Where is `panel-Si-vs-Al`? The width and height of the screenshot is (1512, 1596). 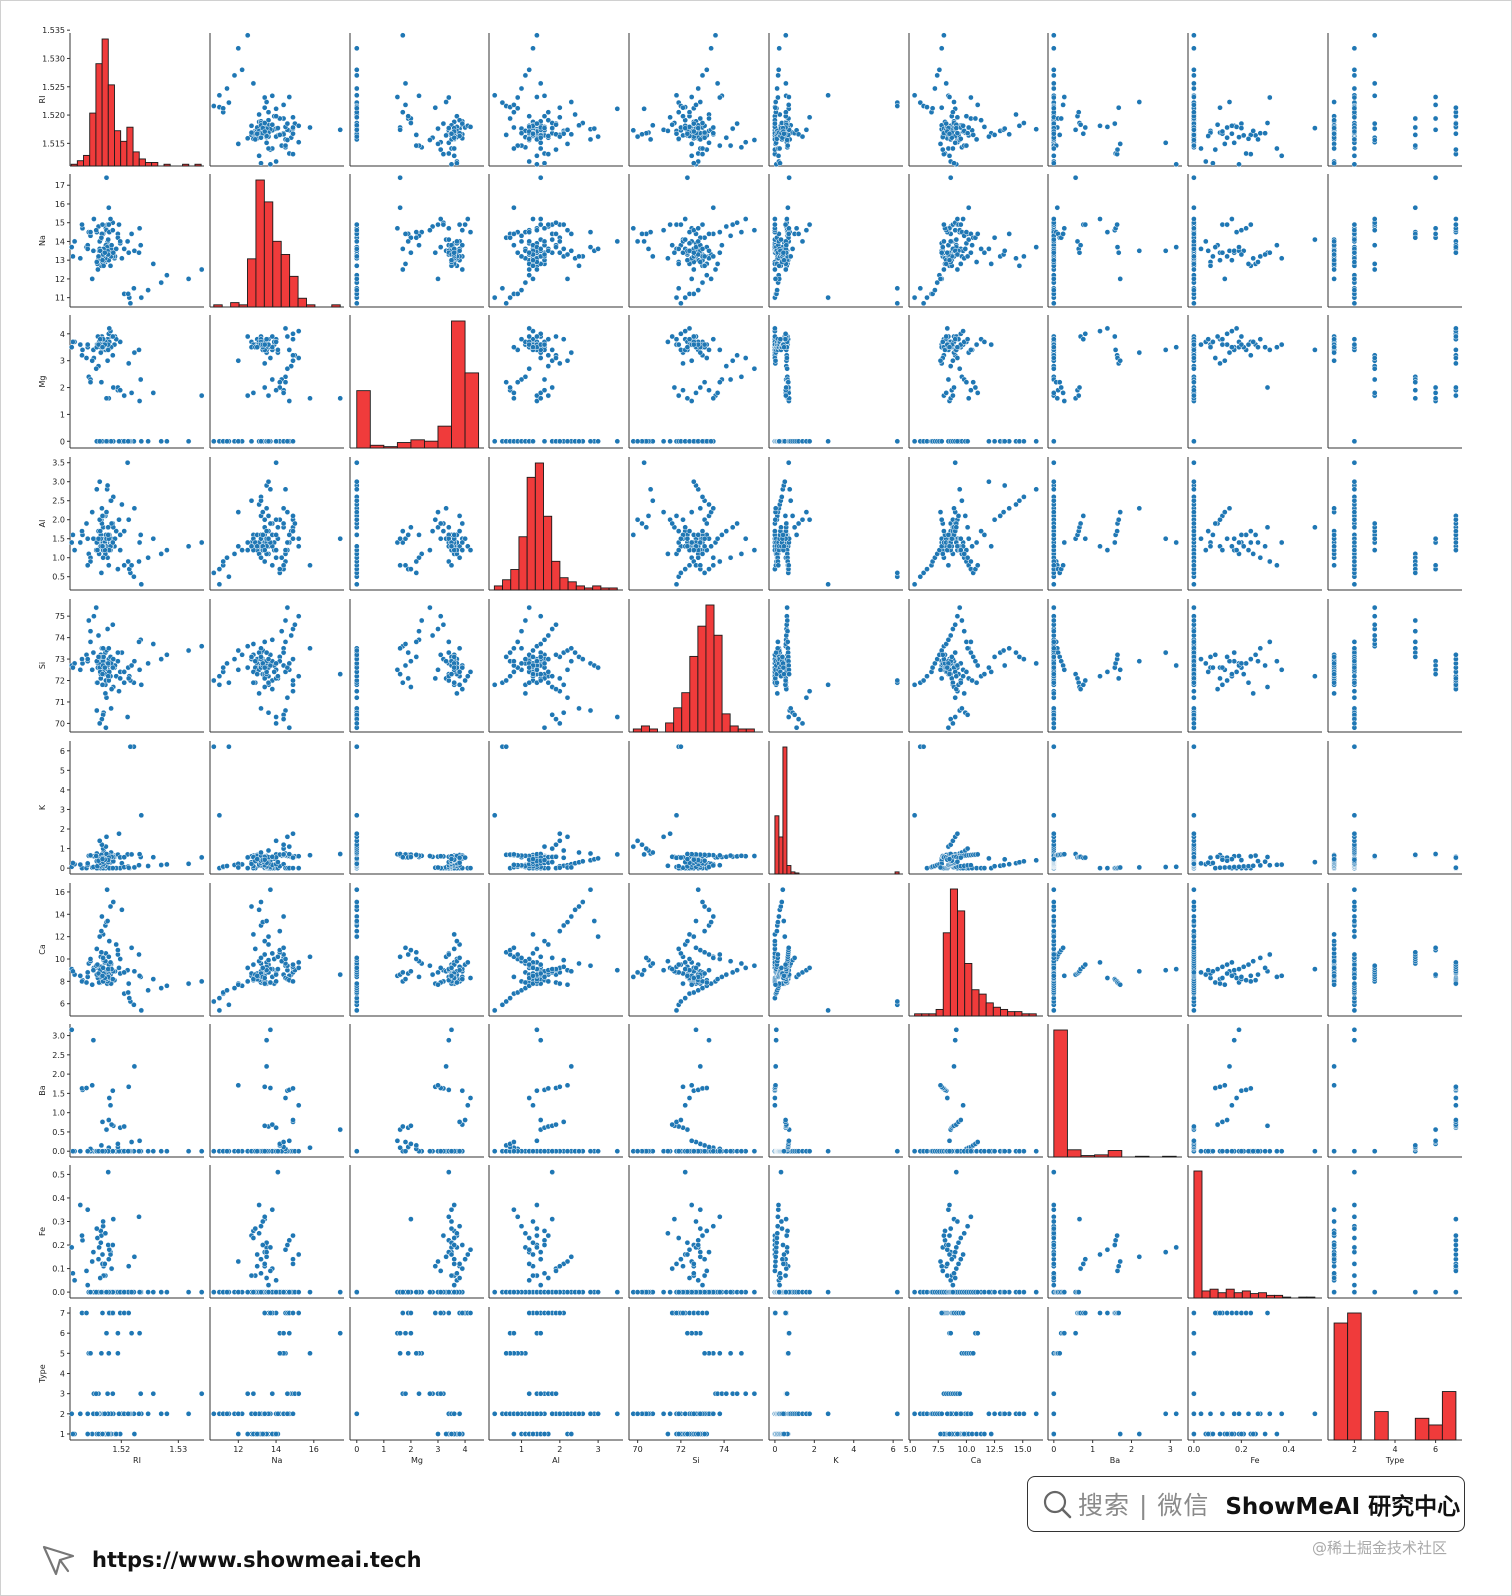
panel-Si-vs-Al is located at coordinates (555, 666).